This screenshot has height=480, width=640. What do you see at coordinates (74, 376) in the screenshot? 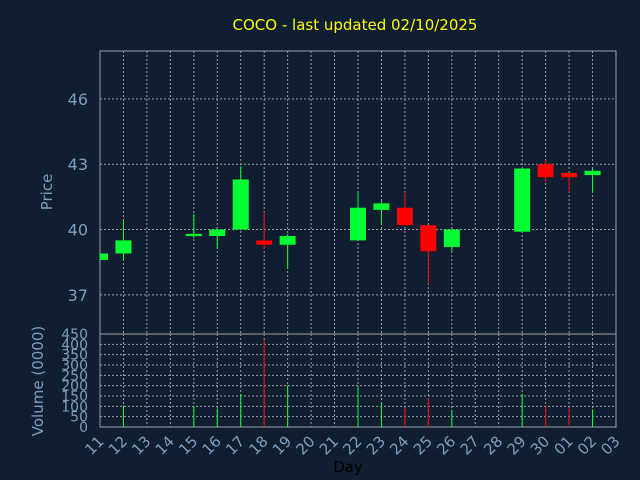
I see `volume-tick-label: 250` at bounding box center [74, 376].